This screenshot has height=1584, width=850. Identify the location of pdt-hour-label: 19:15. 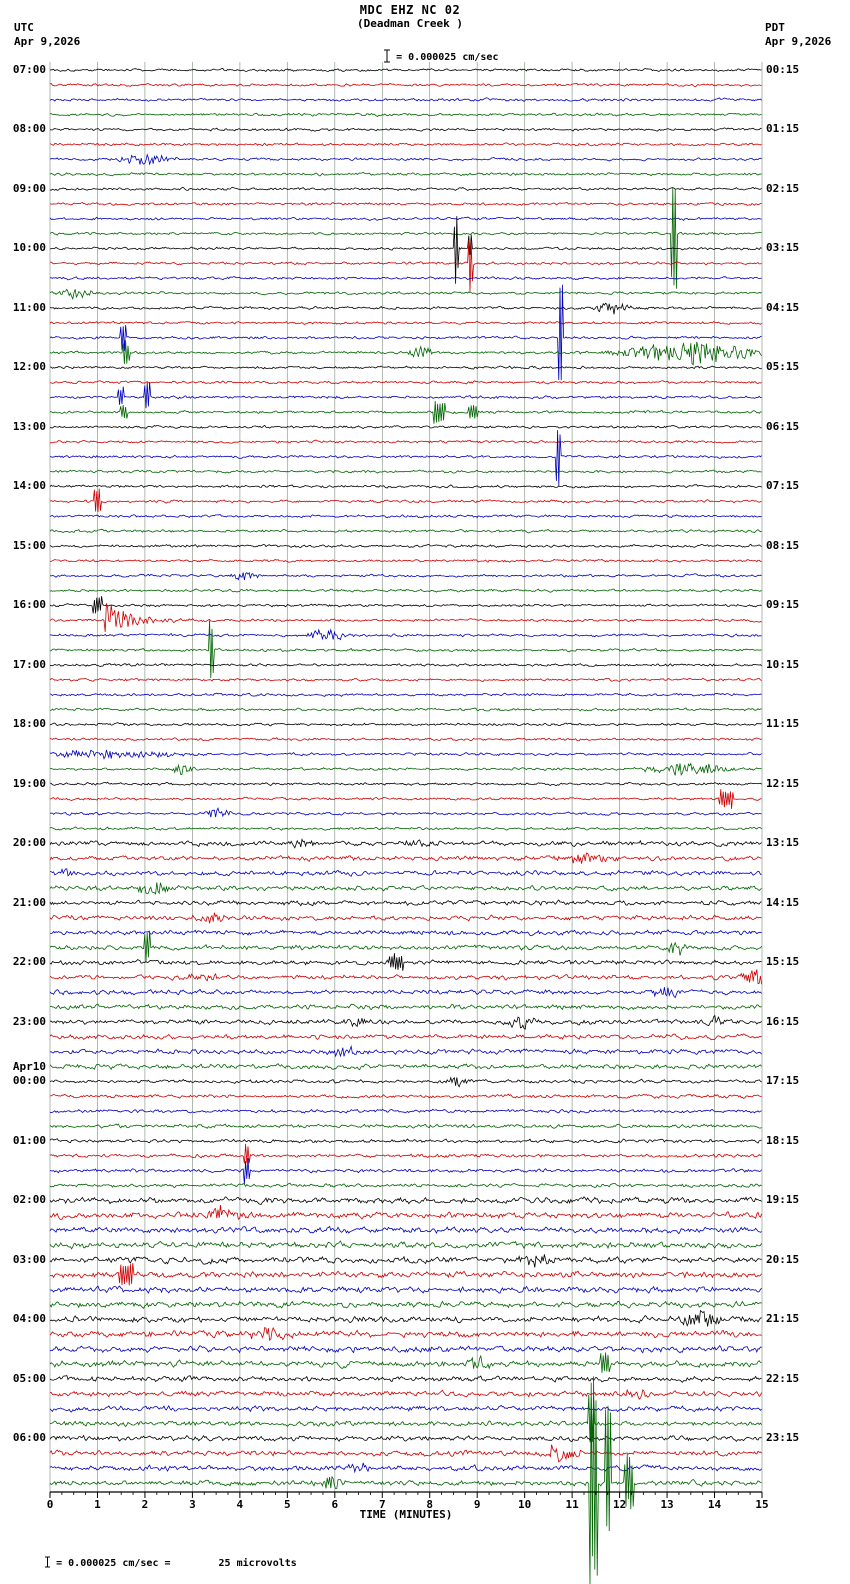
(783, 1200).